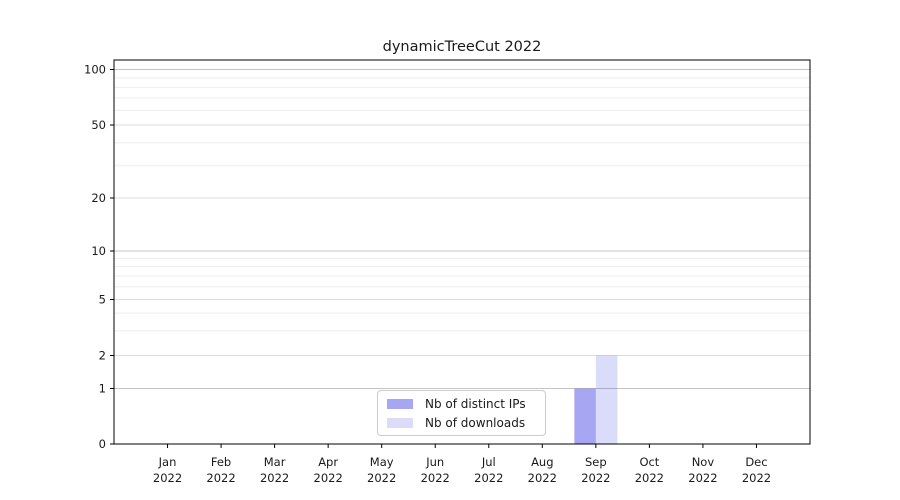  Describe the element at coordinates (102, 389) in the screenshot. I see `y-tick-label: 1` at that location.